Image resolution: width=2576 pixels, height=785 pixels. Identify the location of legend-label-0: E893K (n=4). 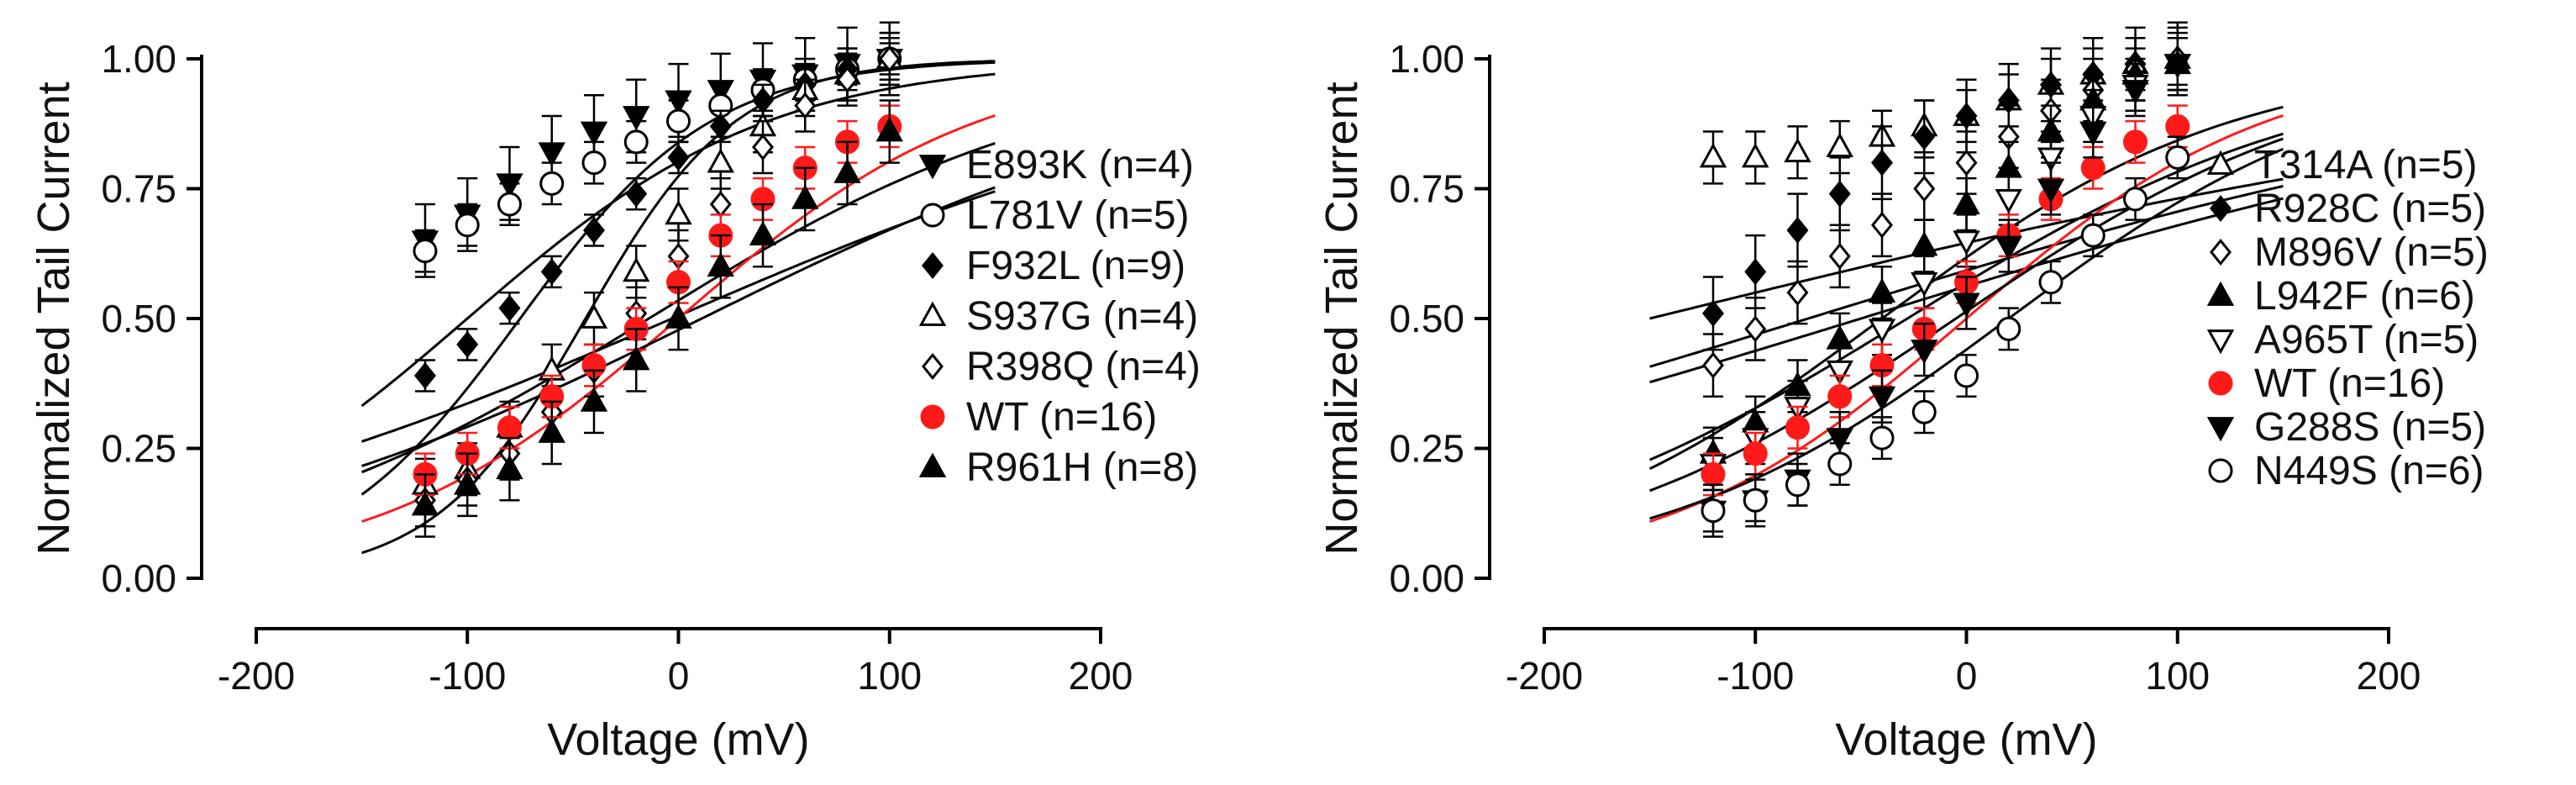
(1080, 165).